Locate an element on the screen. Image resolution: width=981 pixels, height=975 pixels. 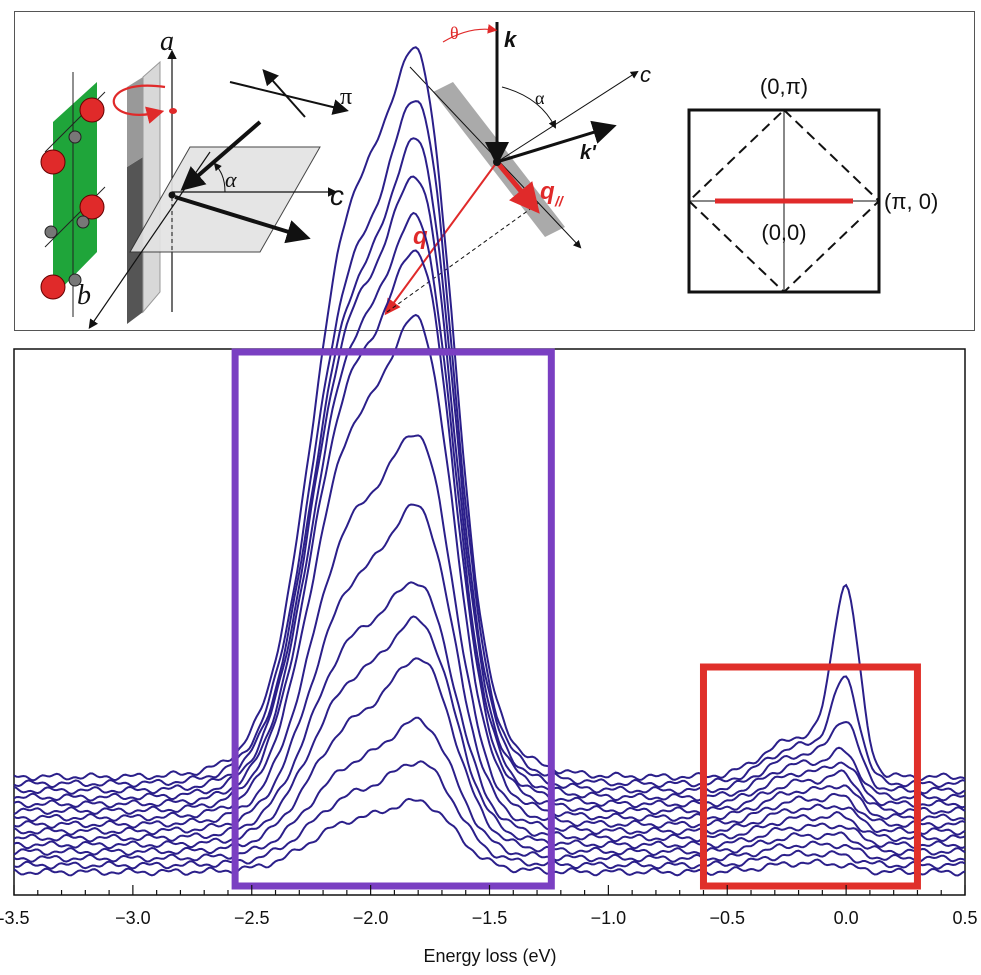
x-tick-label: −0.5 is located at coordinates (727, 918).